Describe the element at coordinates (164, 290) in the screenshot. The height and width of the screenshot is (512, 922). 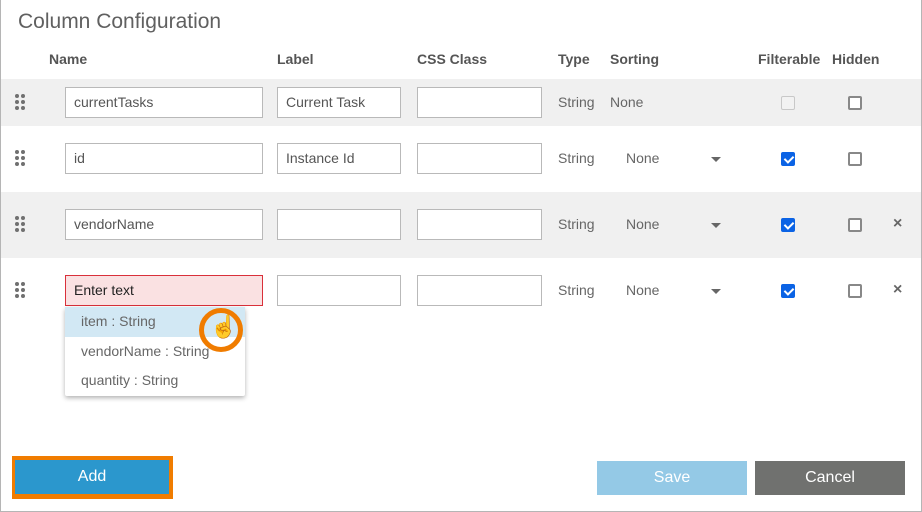
I see `name-input: Enter text` at that location.